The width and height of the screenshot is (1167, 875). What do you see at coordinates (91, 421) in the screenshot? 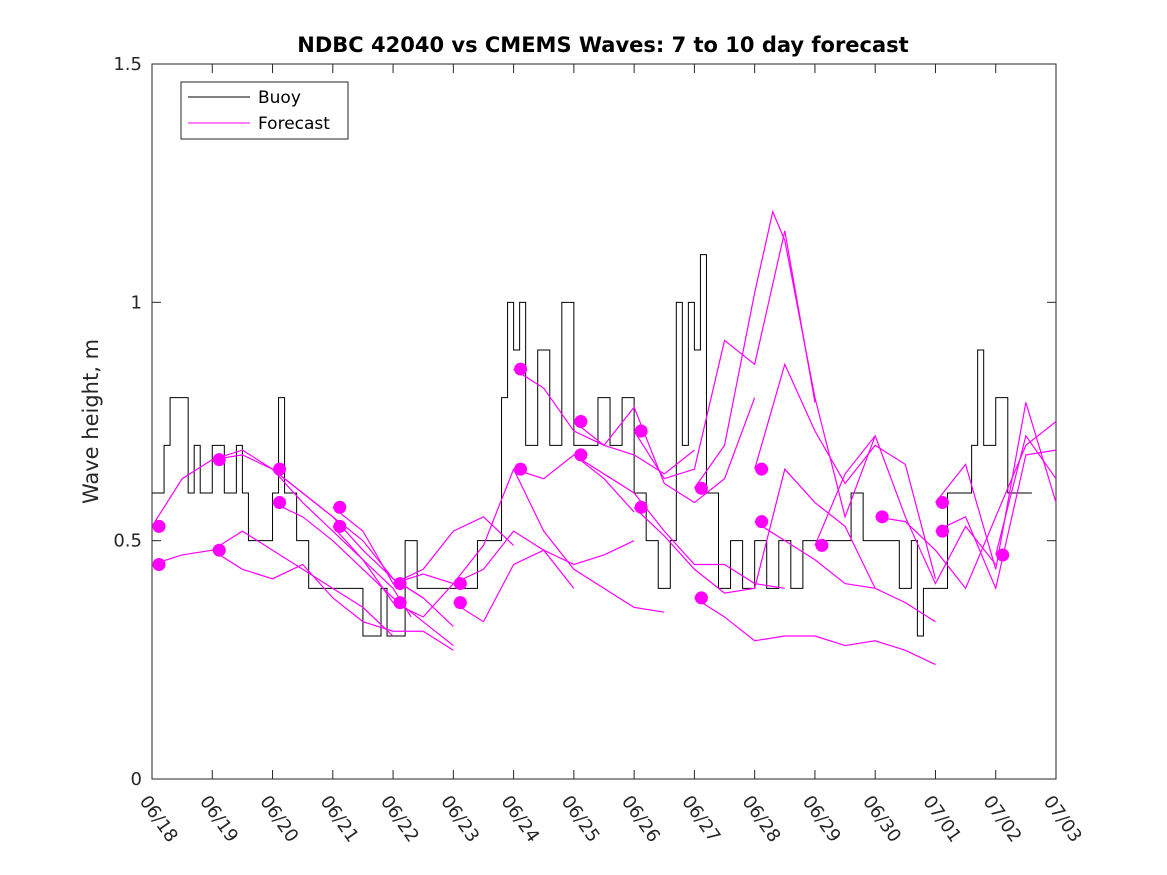
I see `y-axis-label: Wave height, m` at bounding box center [91, 421].